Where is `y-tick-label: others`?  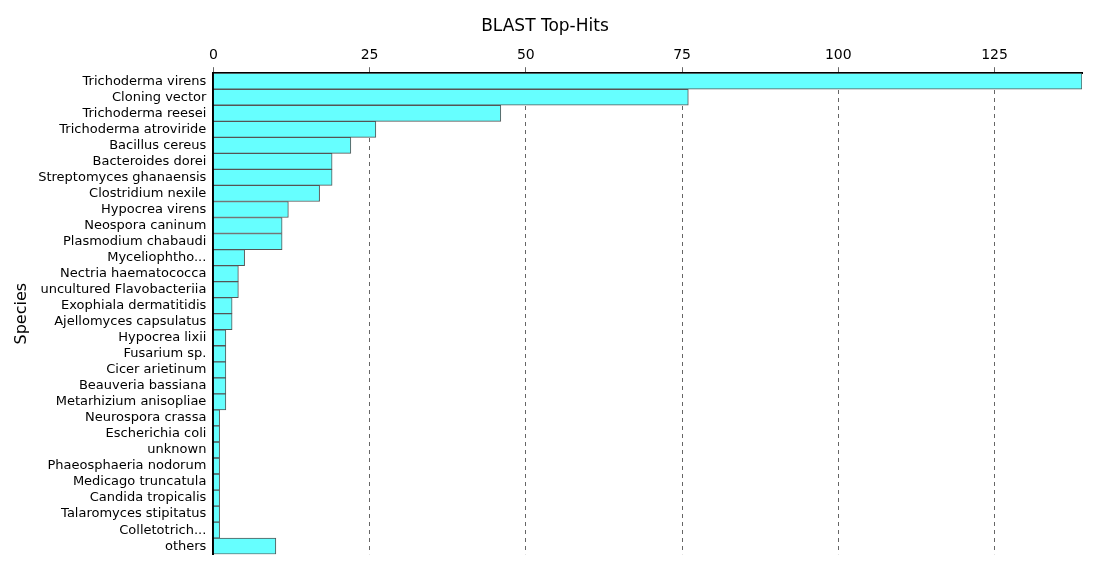 y-tick-label: others is located at coordinates (185, 545).